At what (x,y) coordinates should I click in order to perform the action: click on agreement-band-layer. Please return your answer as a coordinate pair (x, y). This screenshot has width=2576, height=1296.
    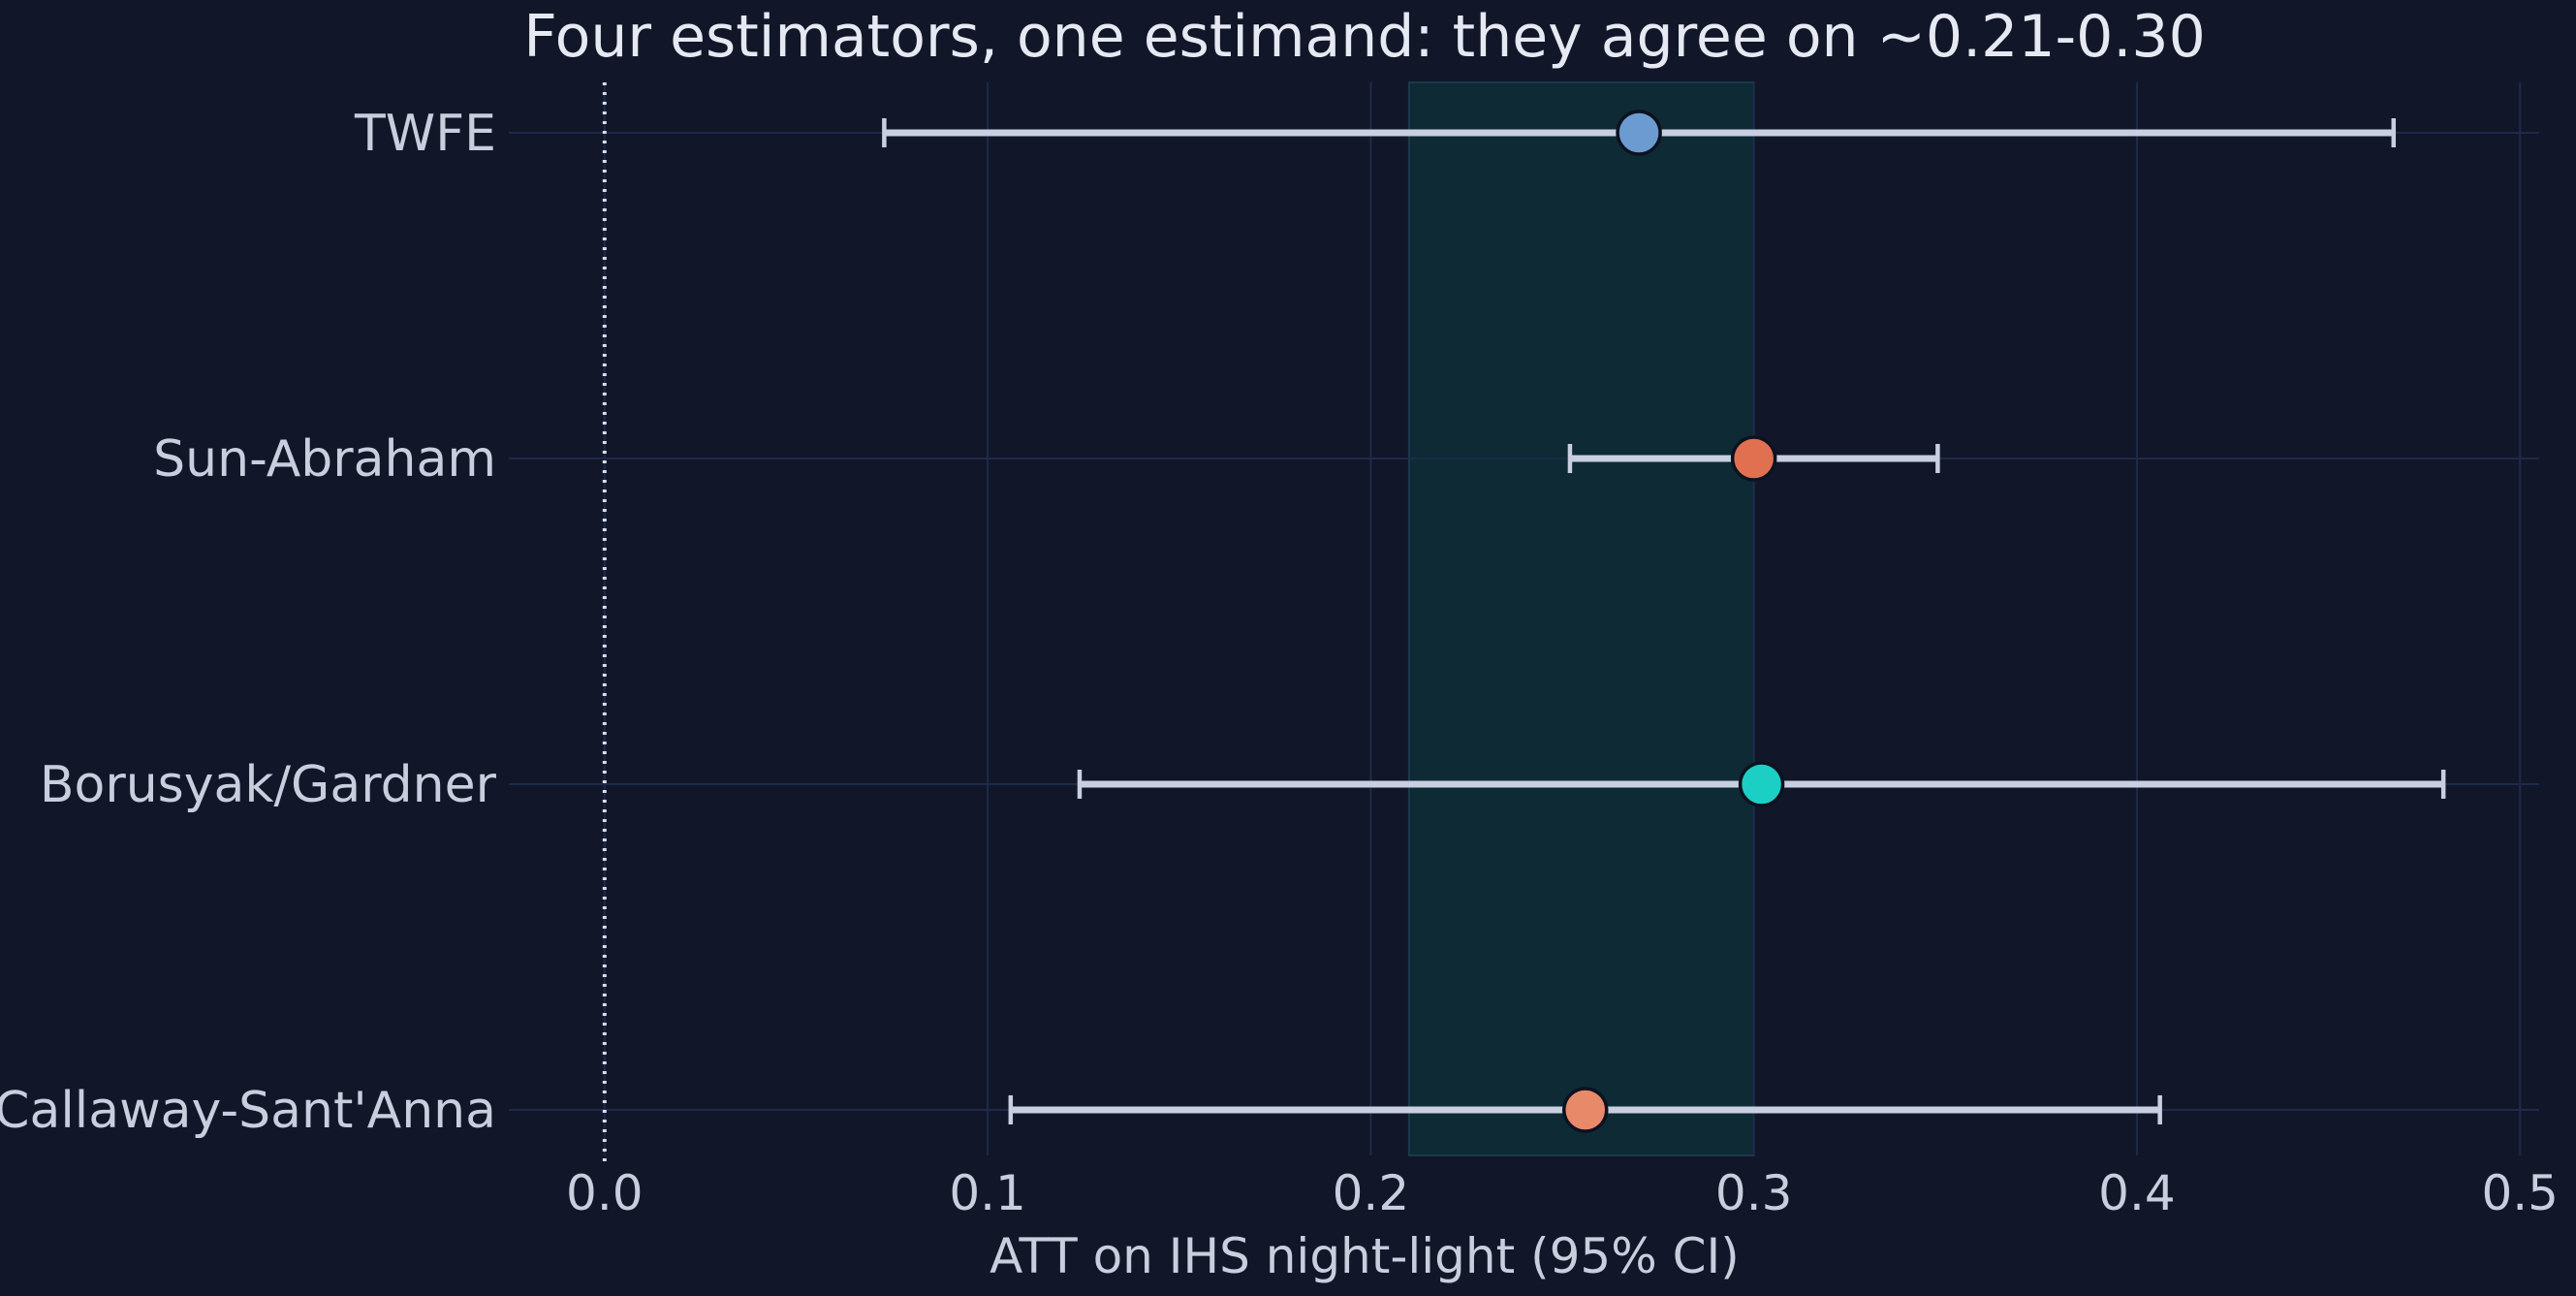
    Looking at the image, I should click on (1581, 618).